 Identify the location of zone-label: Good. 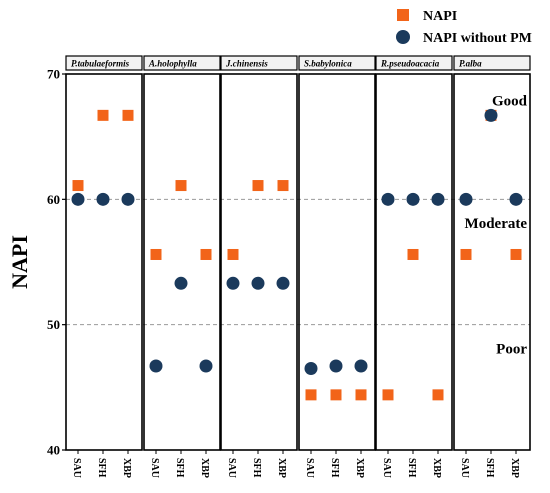
(510, 101).